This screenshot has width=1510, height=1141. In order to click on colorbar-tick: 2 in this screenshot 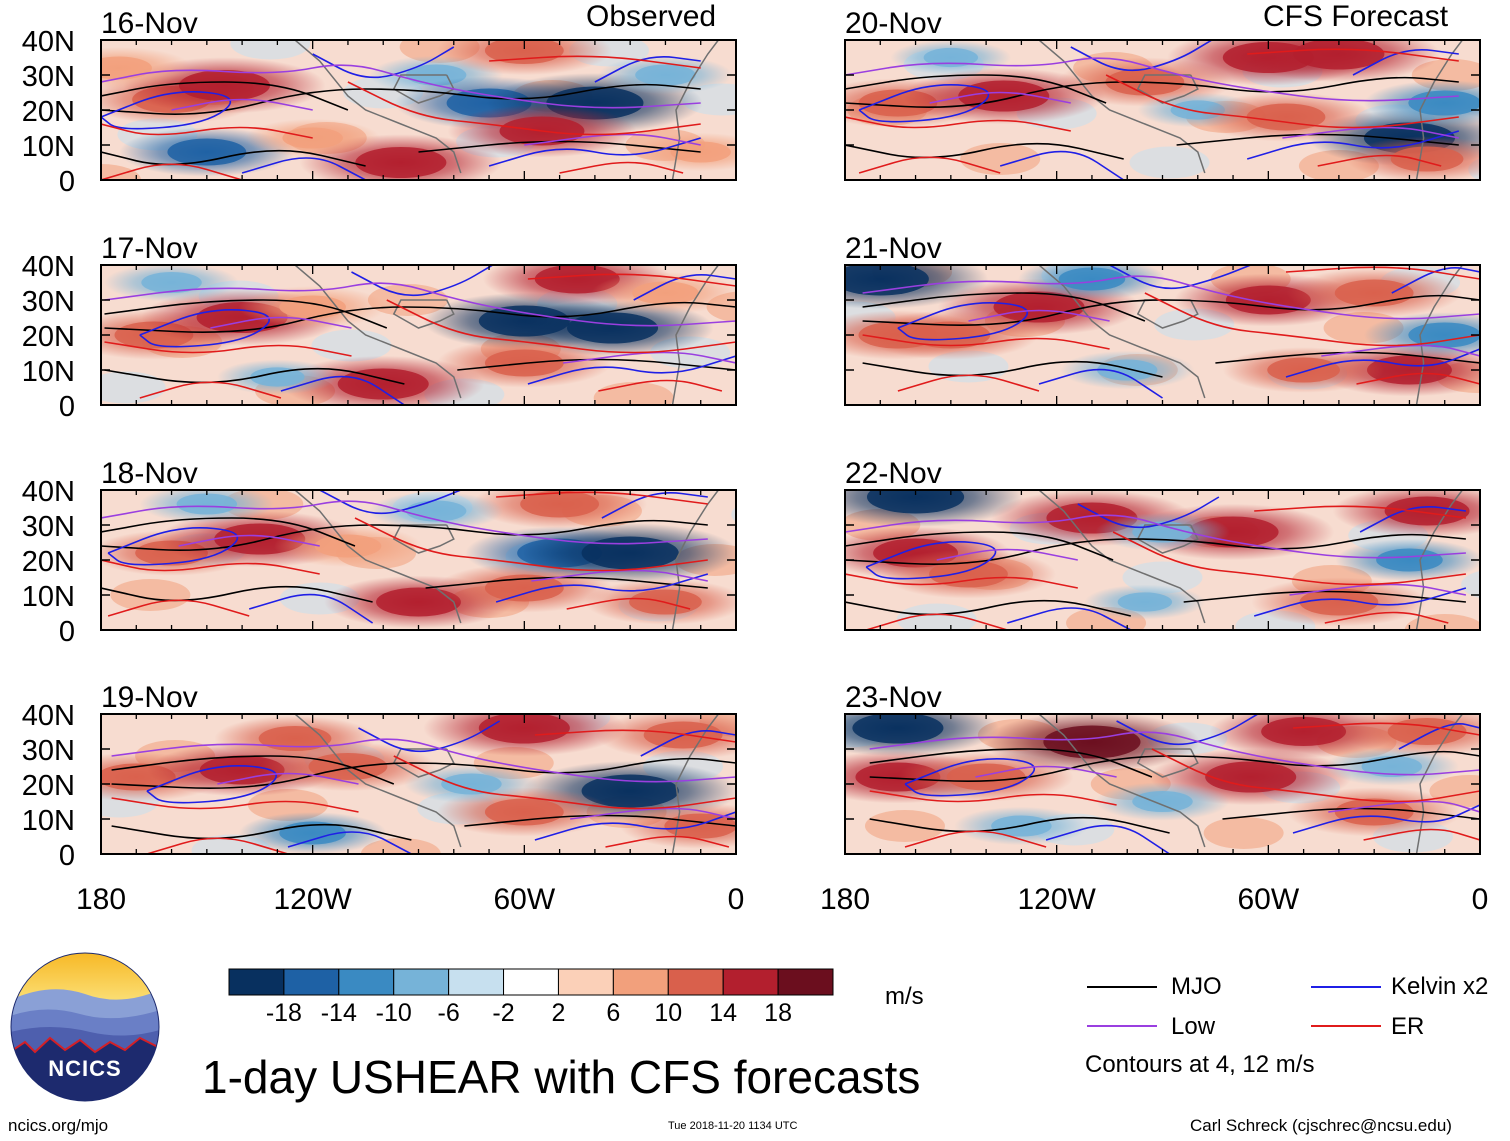, I will do `click(559, 1013)`.